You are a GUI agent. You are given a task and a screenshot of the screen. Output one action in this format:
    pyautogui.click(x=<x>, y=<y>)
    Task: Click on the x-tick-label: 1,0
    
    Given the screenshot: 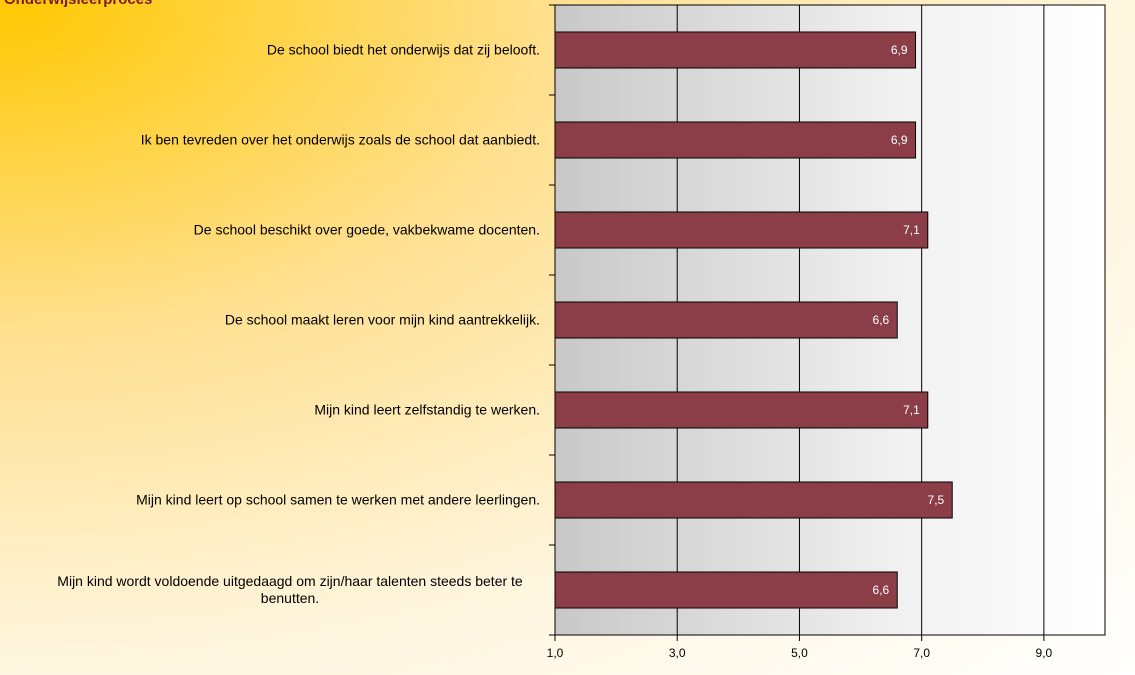 What is the action you would take?
    pyautogui.click(x=555, y=653)
    